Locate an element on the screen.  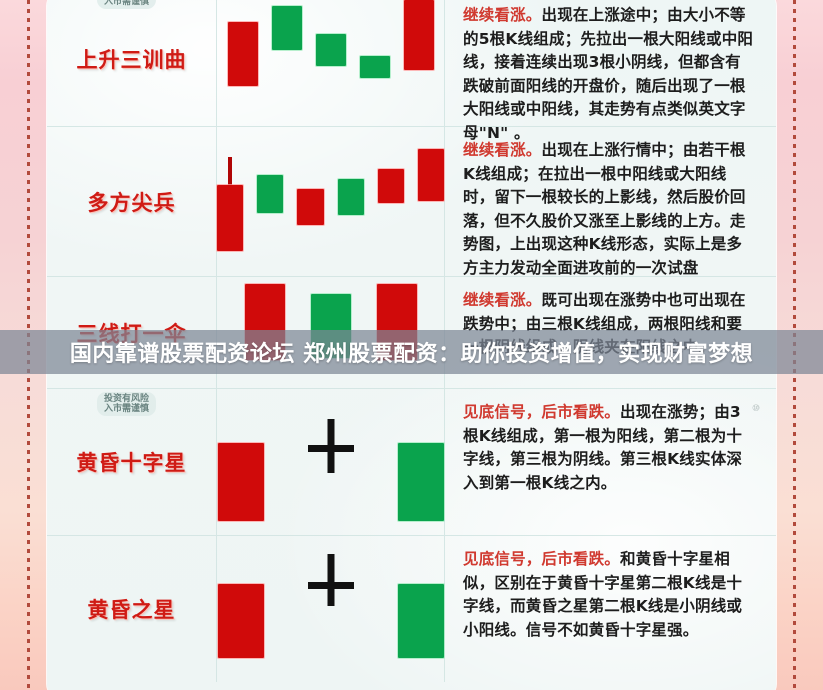
pattern-name-label: 多方尖兵 is located at coordinates (131, 202).